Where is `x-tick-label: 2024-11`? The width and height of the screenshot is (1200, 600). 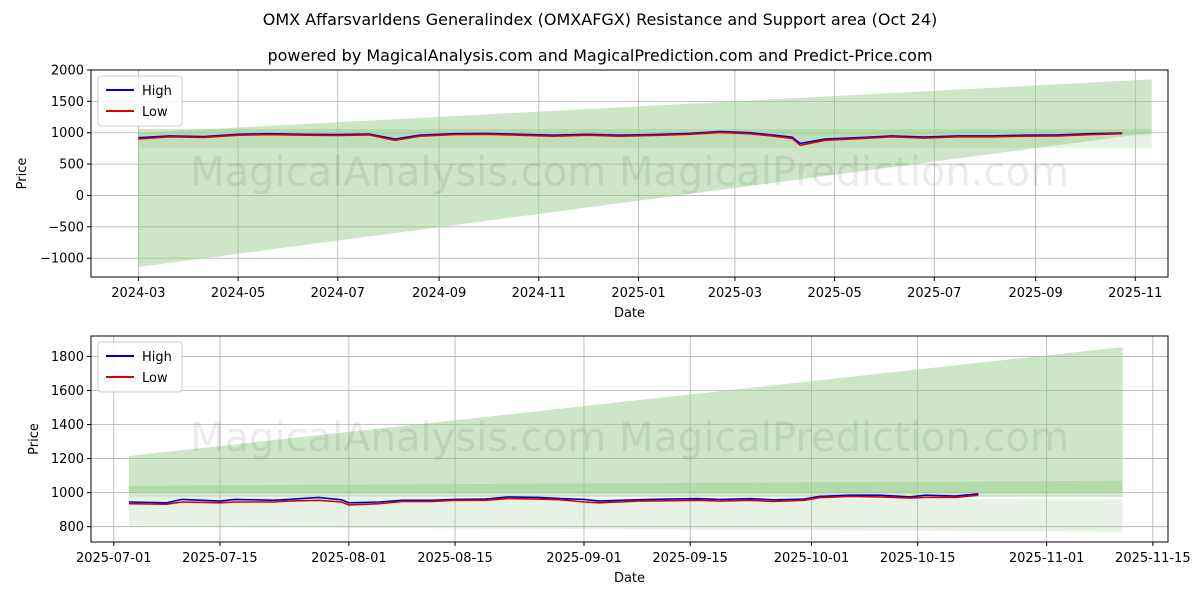
x-tick-label: 2024-11 is located at coordinates (539, 293).